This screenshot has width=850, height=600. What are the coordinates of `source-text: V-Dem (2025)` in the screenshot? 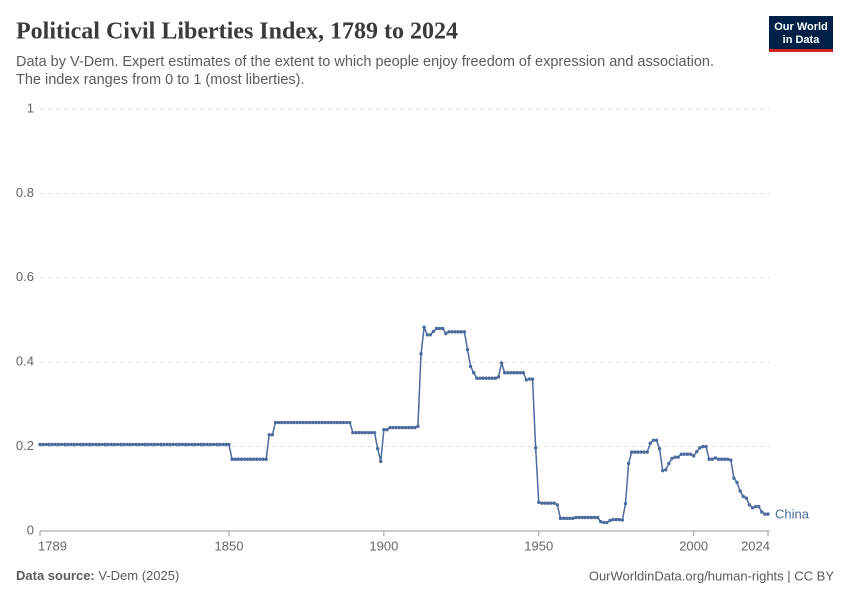 It's located at (138, 575).